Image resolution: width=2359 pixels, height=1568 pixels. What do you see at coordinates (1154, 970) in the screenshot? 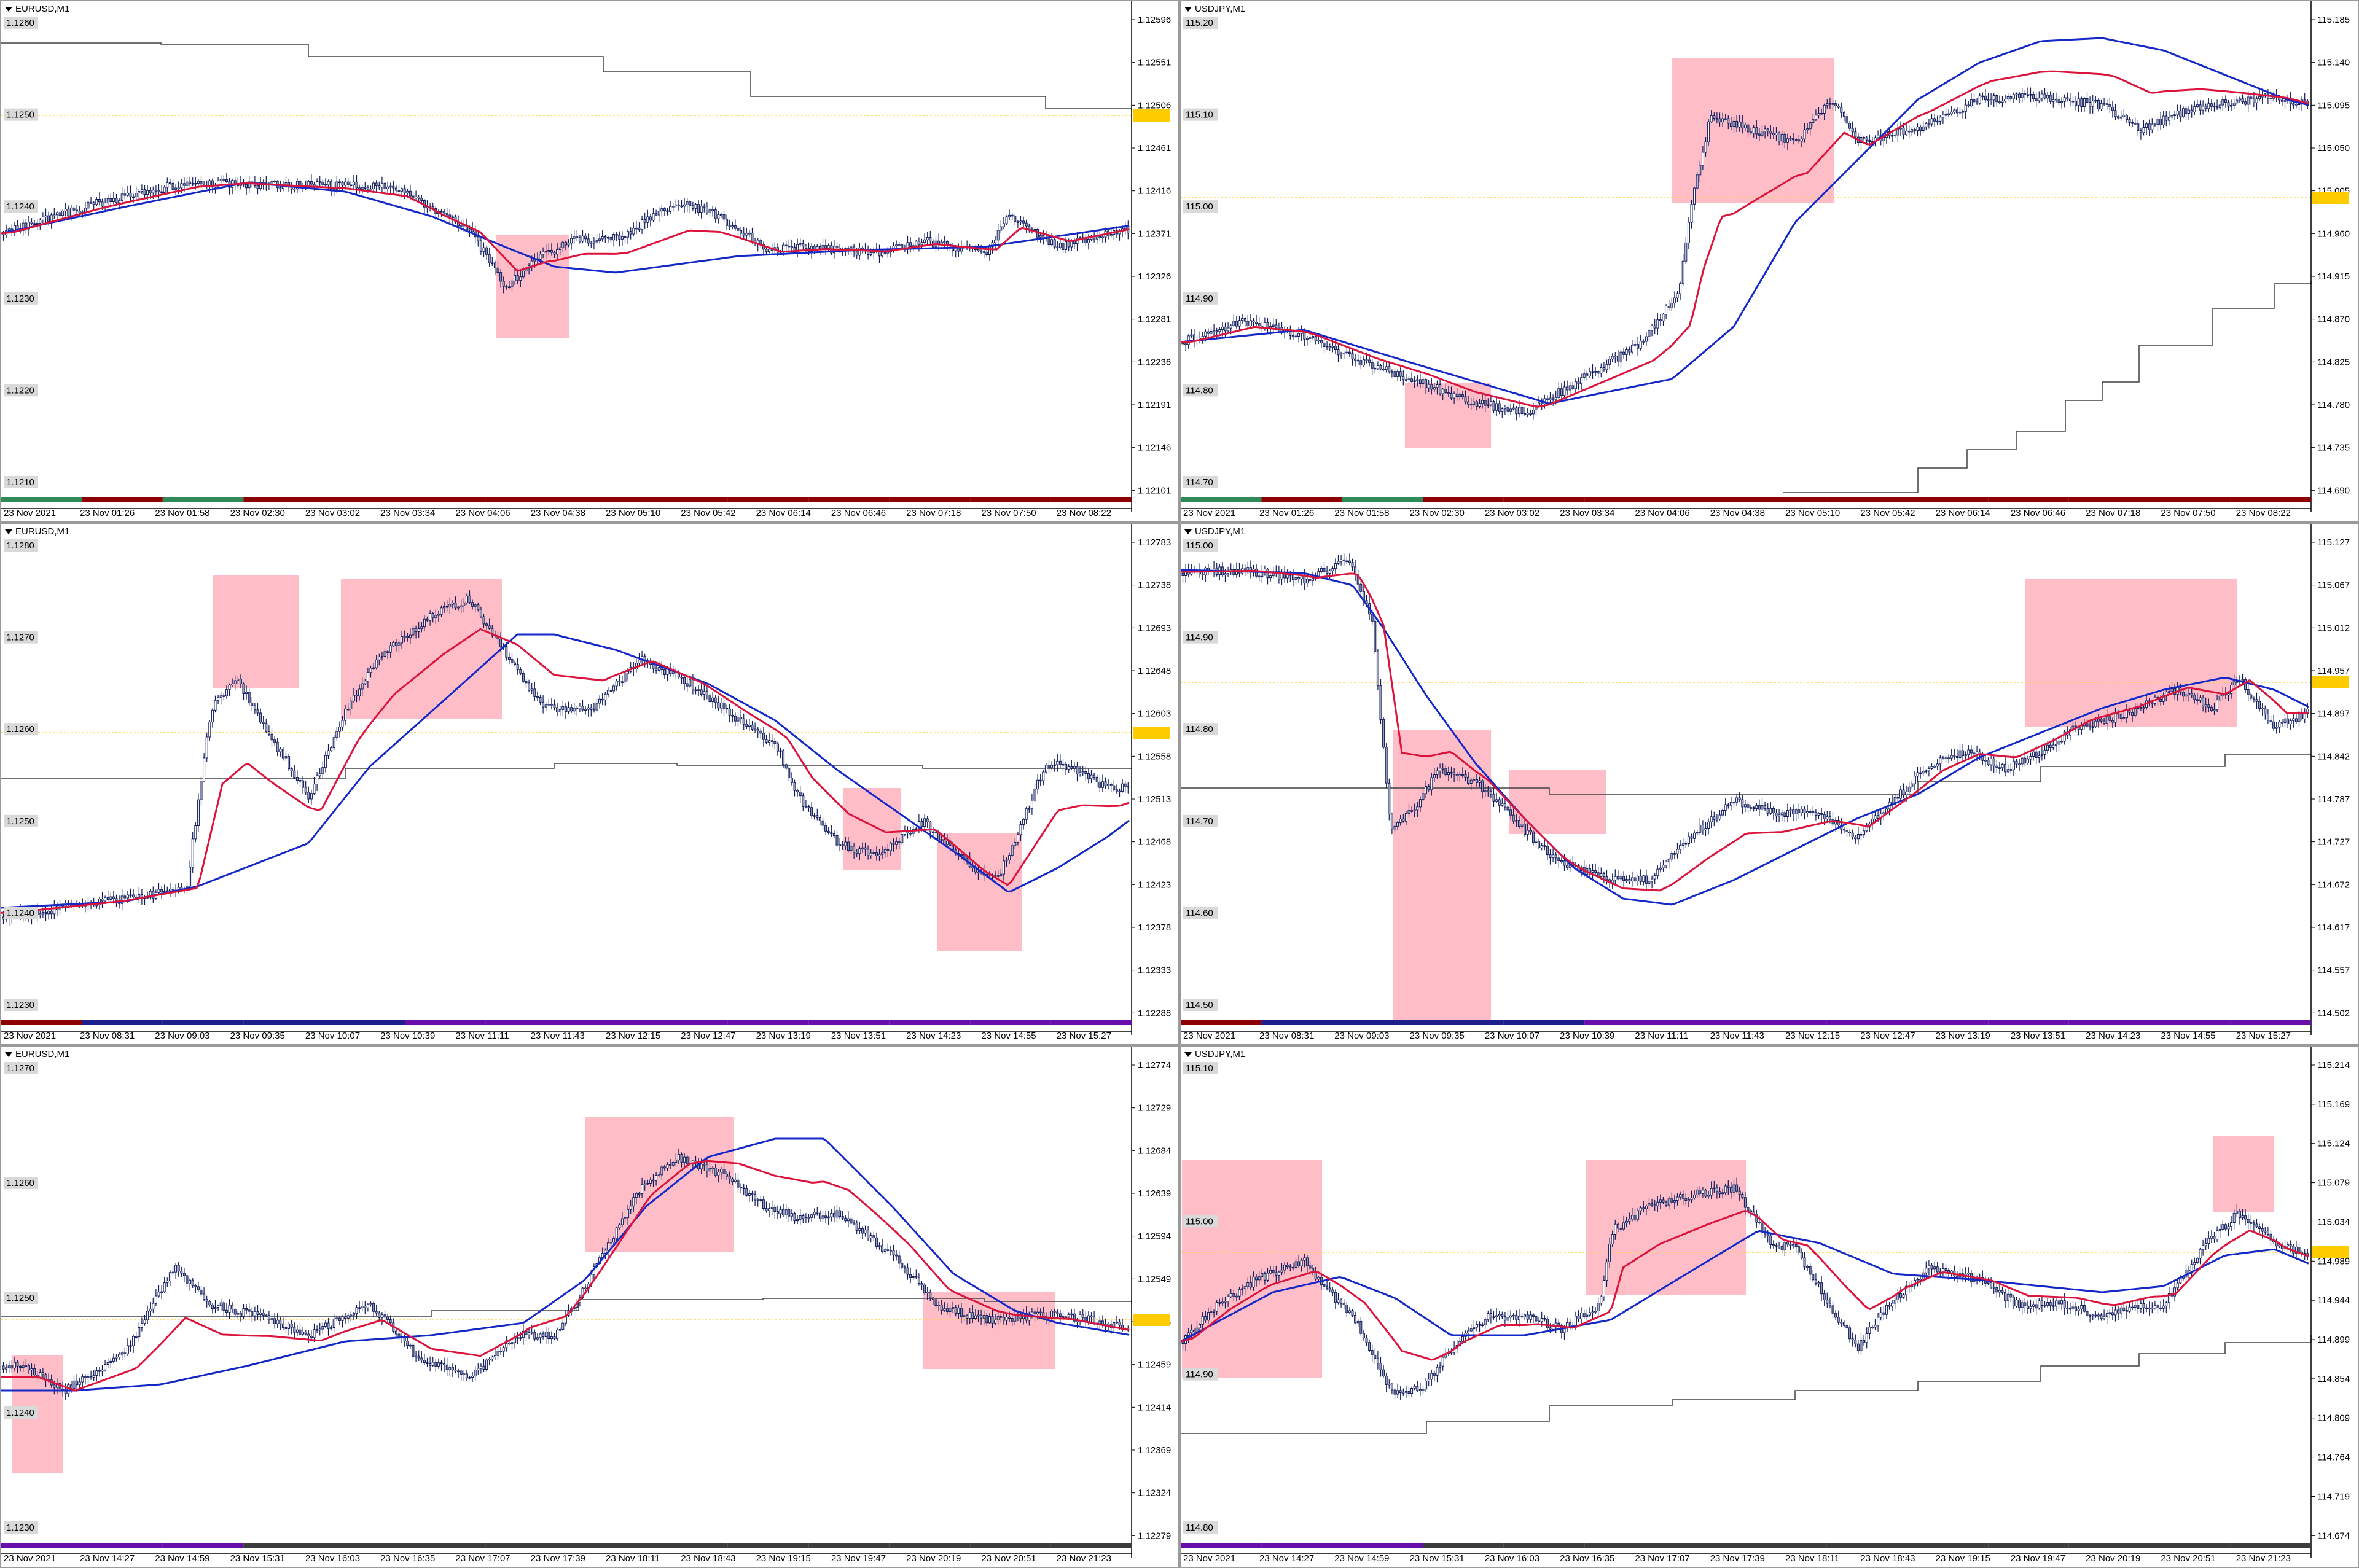
I see `price-tick-label: 1.12333` at bounding box center [1154, 970].